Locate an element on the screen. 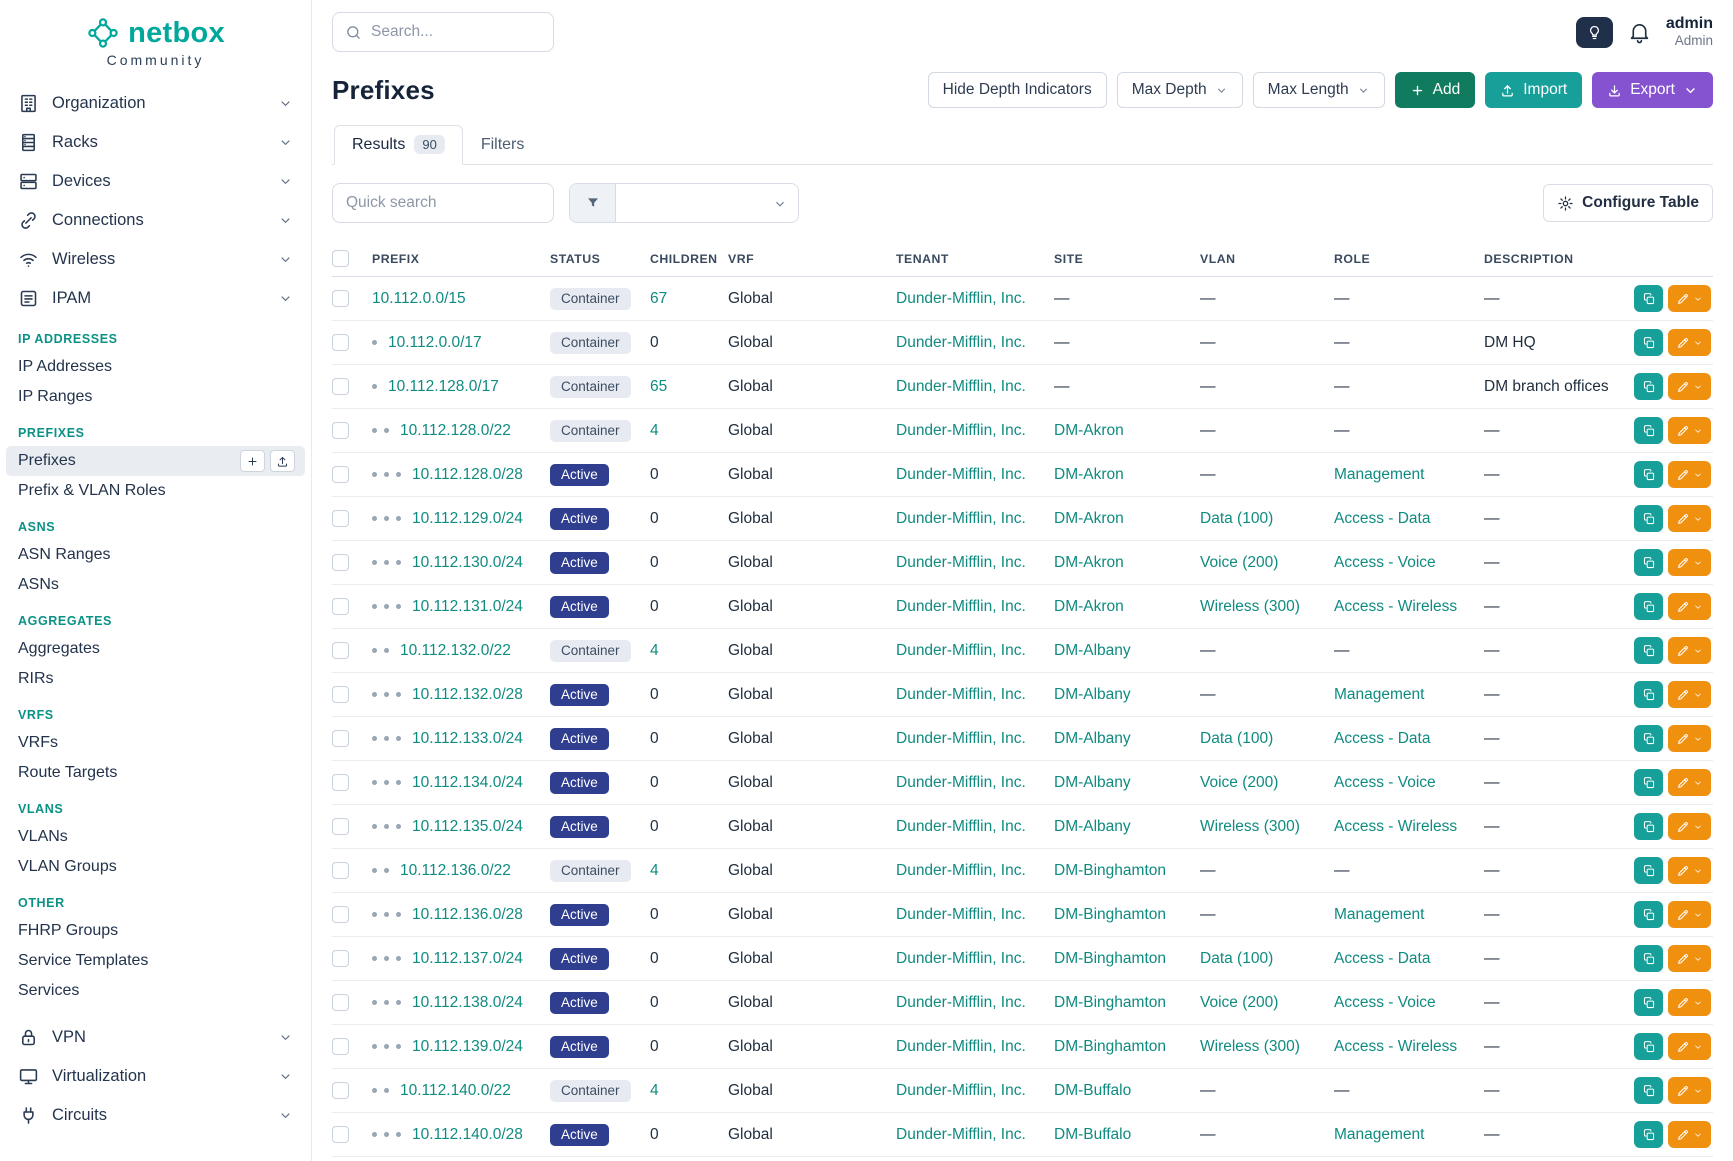 The width and height of the screenshot is (1733, 1161). role-link: Access - Wireless is located at coordinates (1396, 1046).